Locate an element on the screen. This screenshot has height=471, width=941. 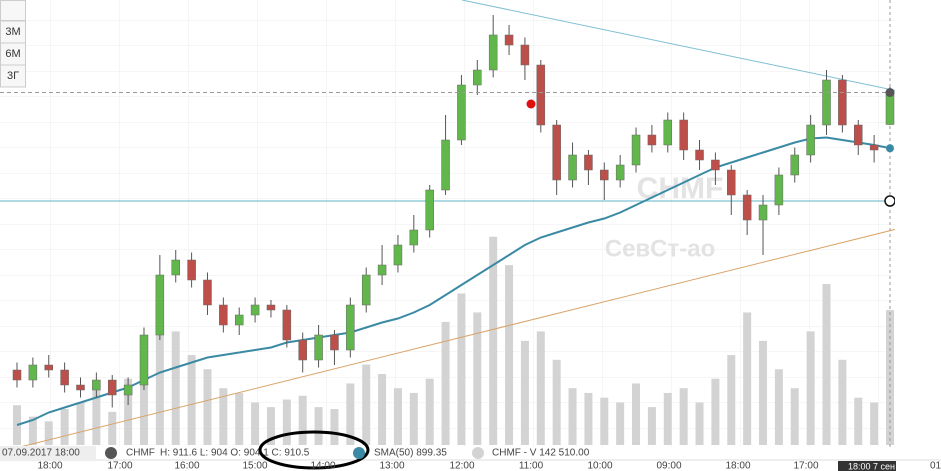
time-label: 11:00 is located at coordinates (531, 466).